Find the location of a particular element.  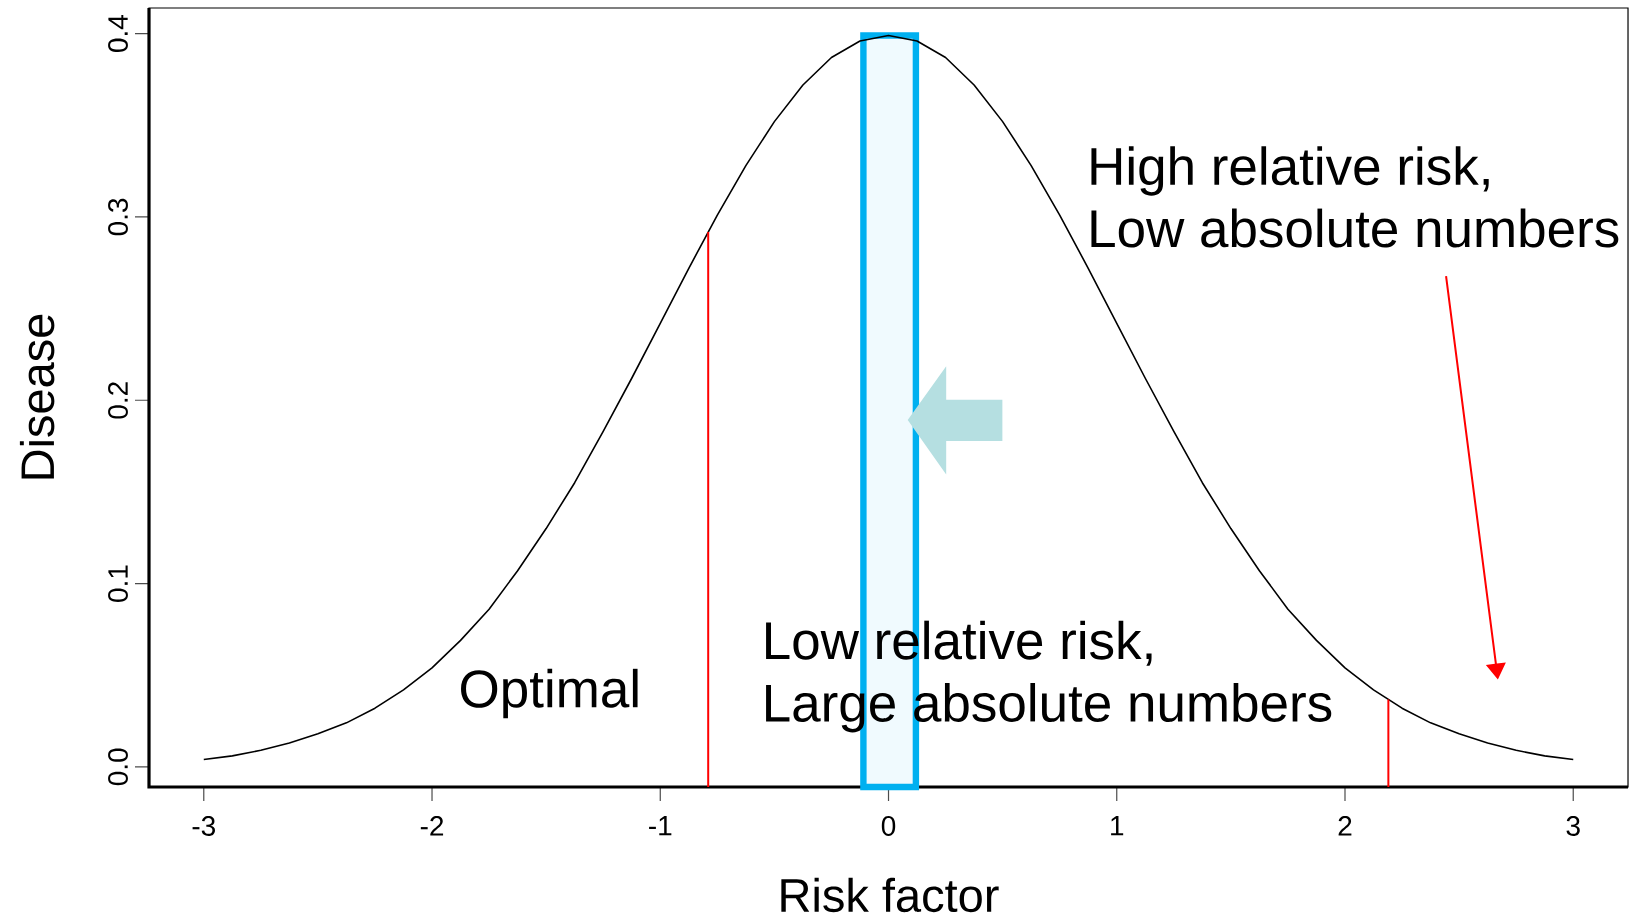

x-tick-label: 2 is located at coordinates (1345, 826).